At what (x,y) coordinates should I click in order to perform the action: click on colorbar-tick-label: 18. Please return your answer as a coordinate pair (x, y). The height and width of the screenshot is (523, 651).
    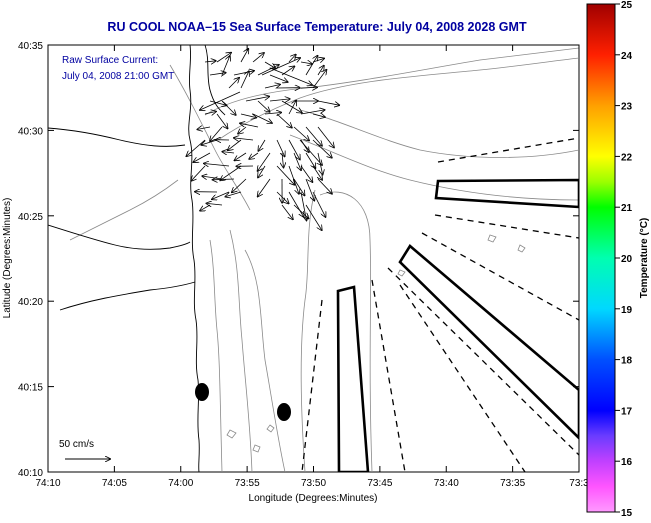
    Looking at the image, I should click on (627, 361).